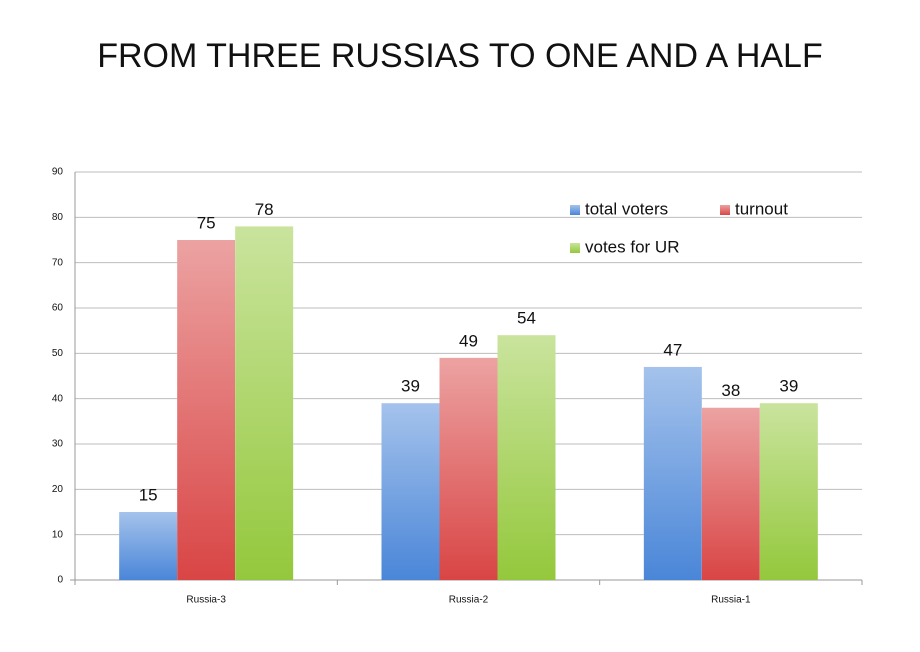 Image resolution: width=920 pixels, height=652 pixels. Describe the element at coordinates (58, 534) in the screenshot. I see `y-tick-label: 10` at that location.